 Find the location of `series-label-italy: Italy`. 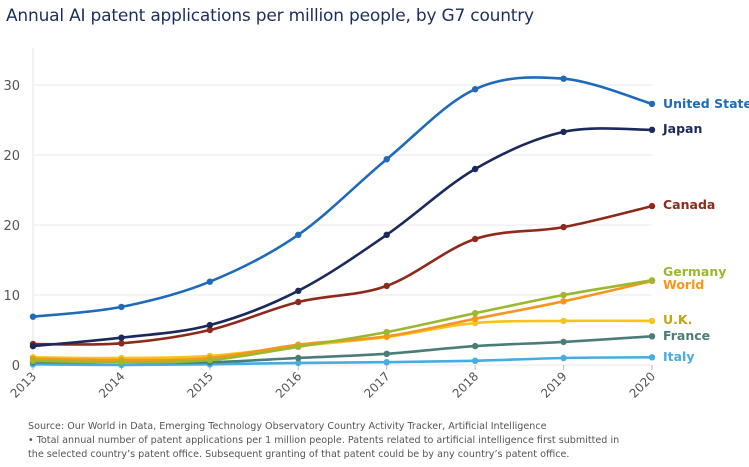

series-label-italy: Italy is located at coordinates (679, 356).